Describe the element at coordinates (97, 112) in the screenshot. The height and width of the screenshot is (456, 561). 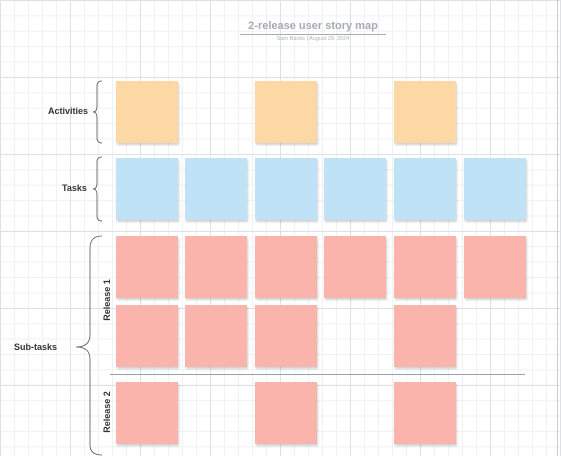
I see `activities-brace` at that location.